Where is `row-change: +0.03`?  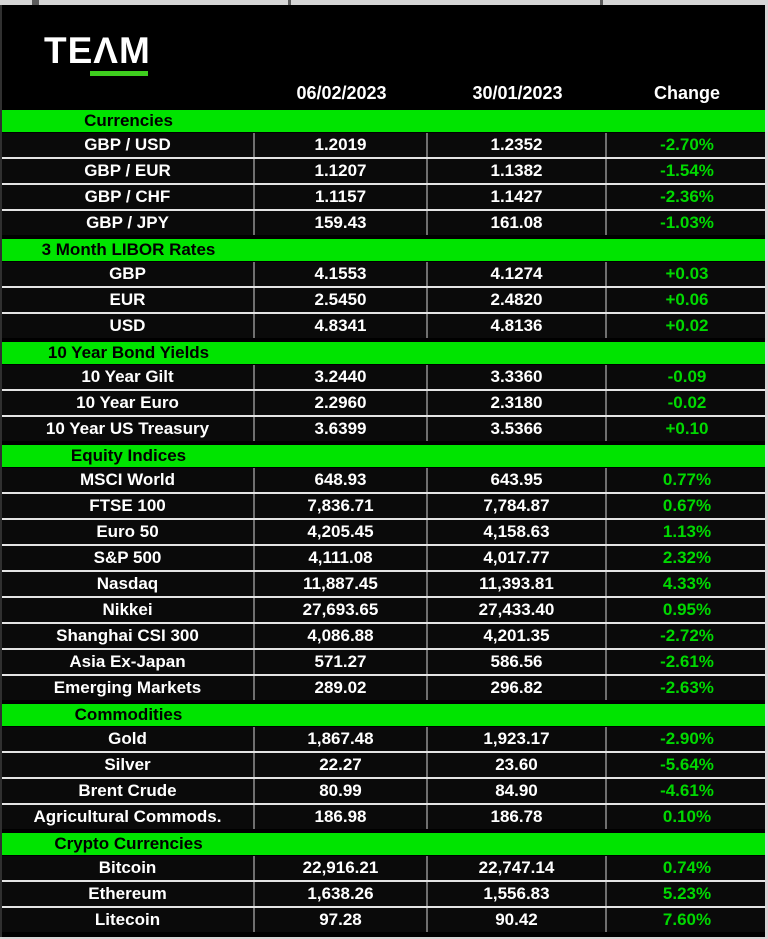
row-change: +0.03 is located at coordinates (687, 273).